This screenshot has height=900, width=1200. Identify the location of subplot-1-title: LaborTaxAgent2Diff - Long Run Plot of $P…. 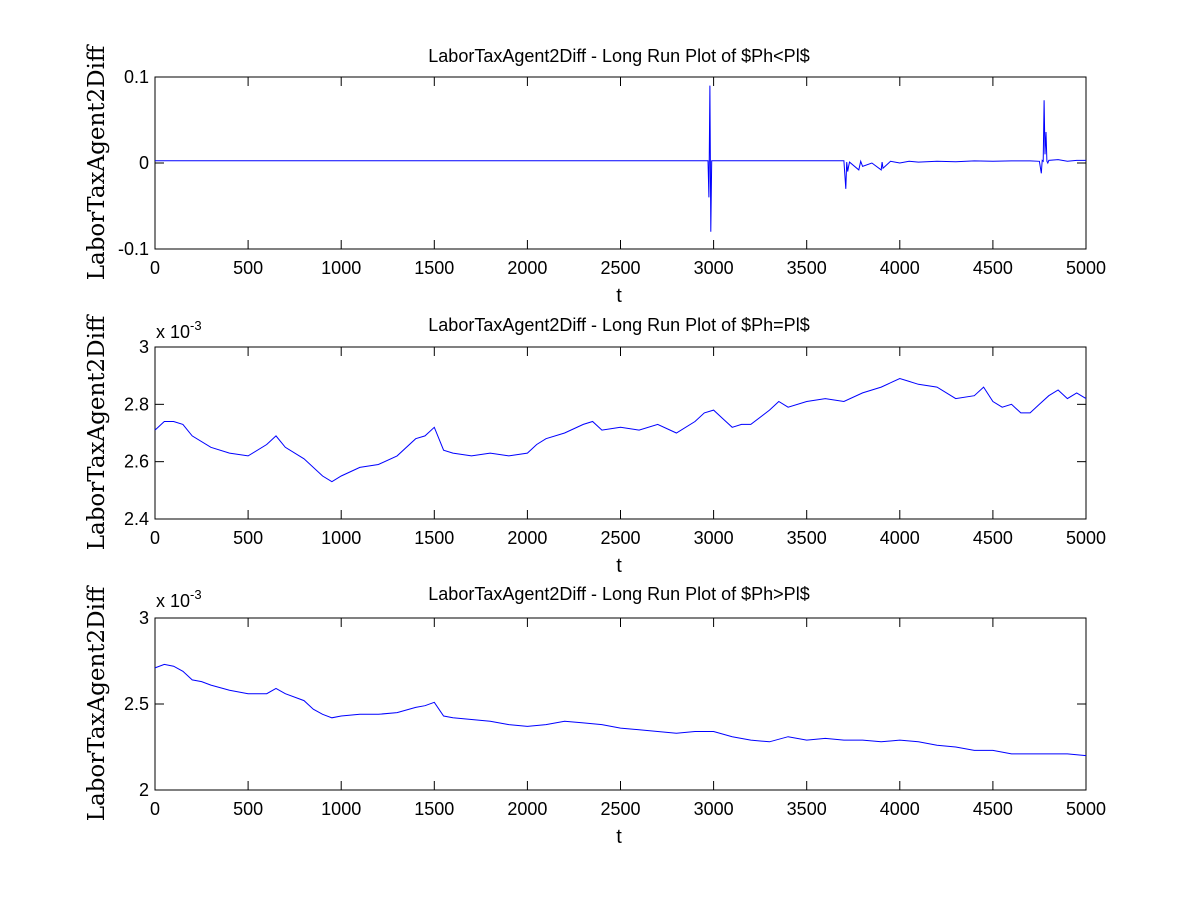
(618, 56).